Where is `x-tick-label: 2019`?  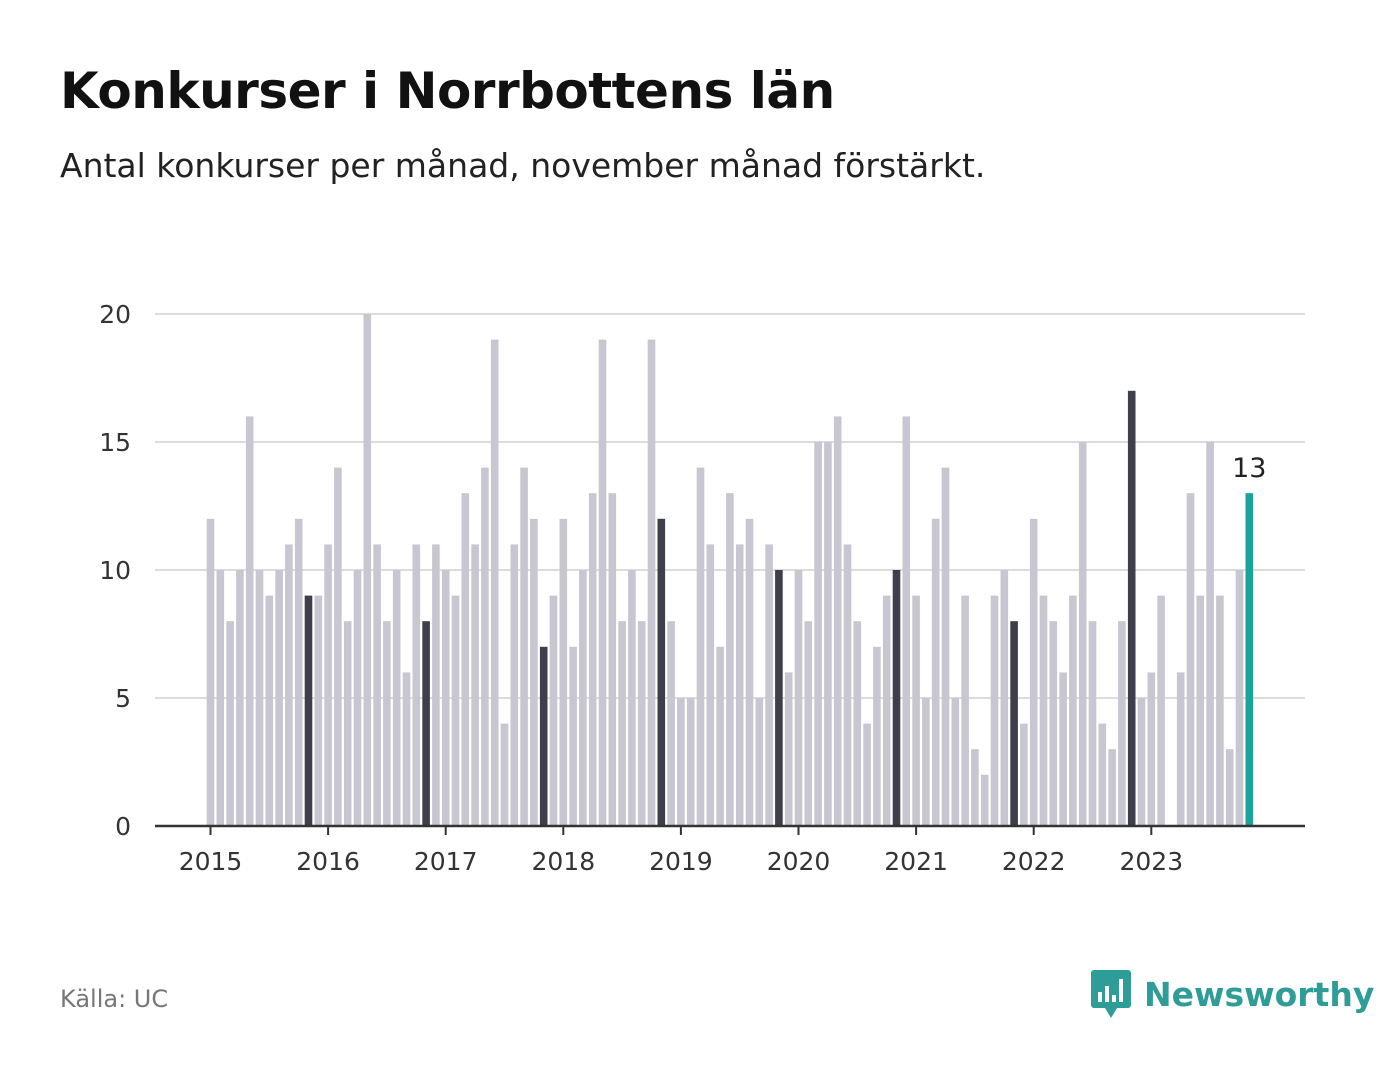 x-tick-label: 2019 is located at coordinates (681, 861).